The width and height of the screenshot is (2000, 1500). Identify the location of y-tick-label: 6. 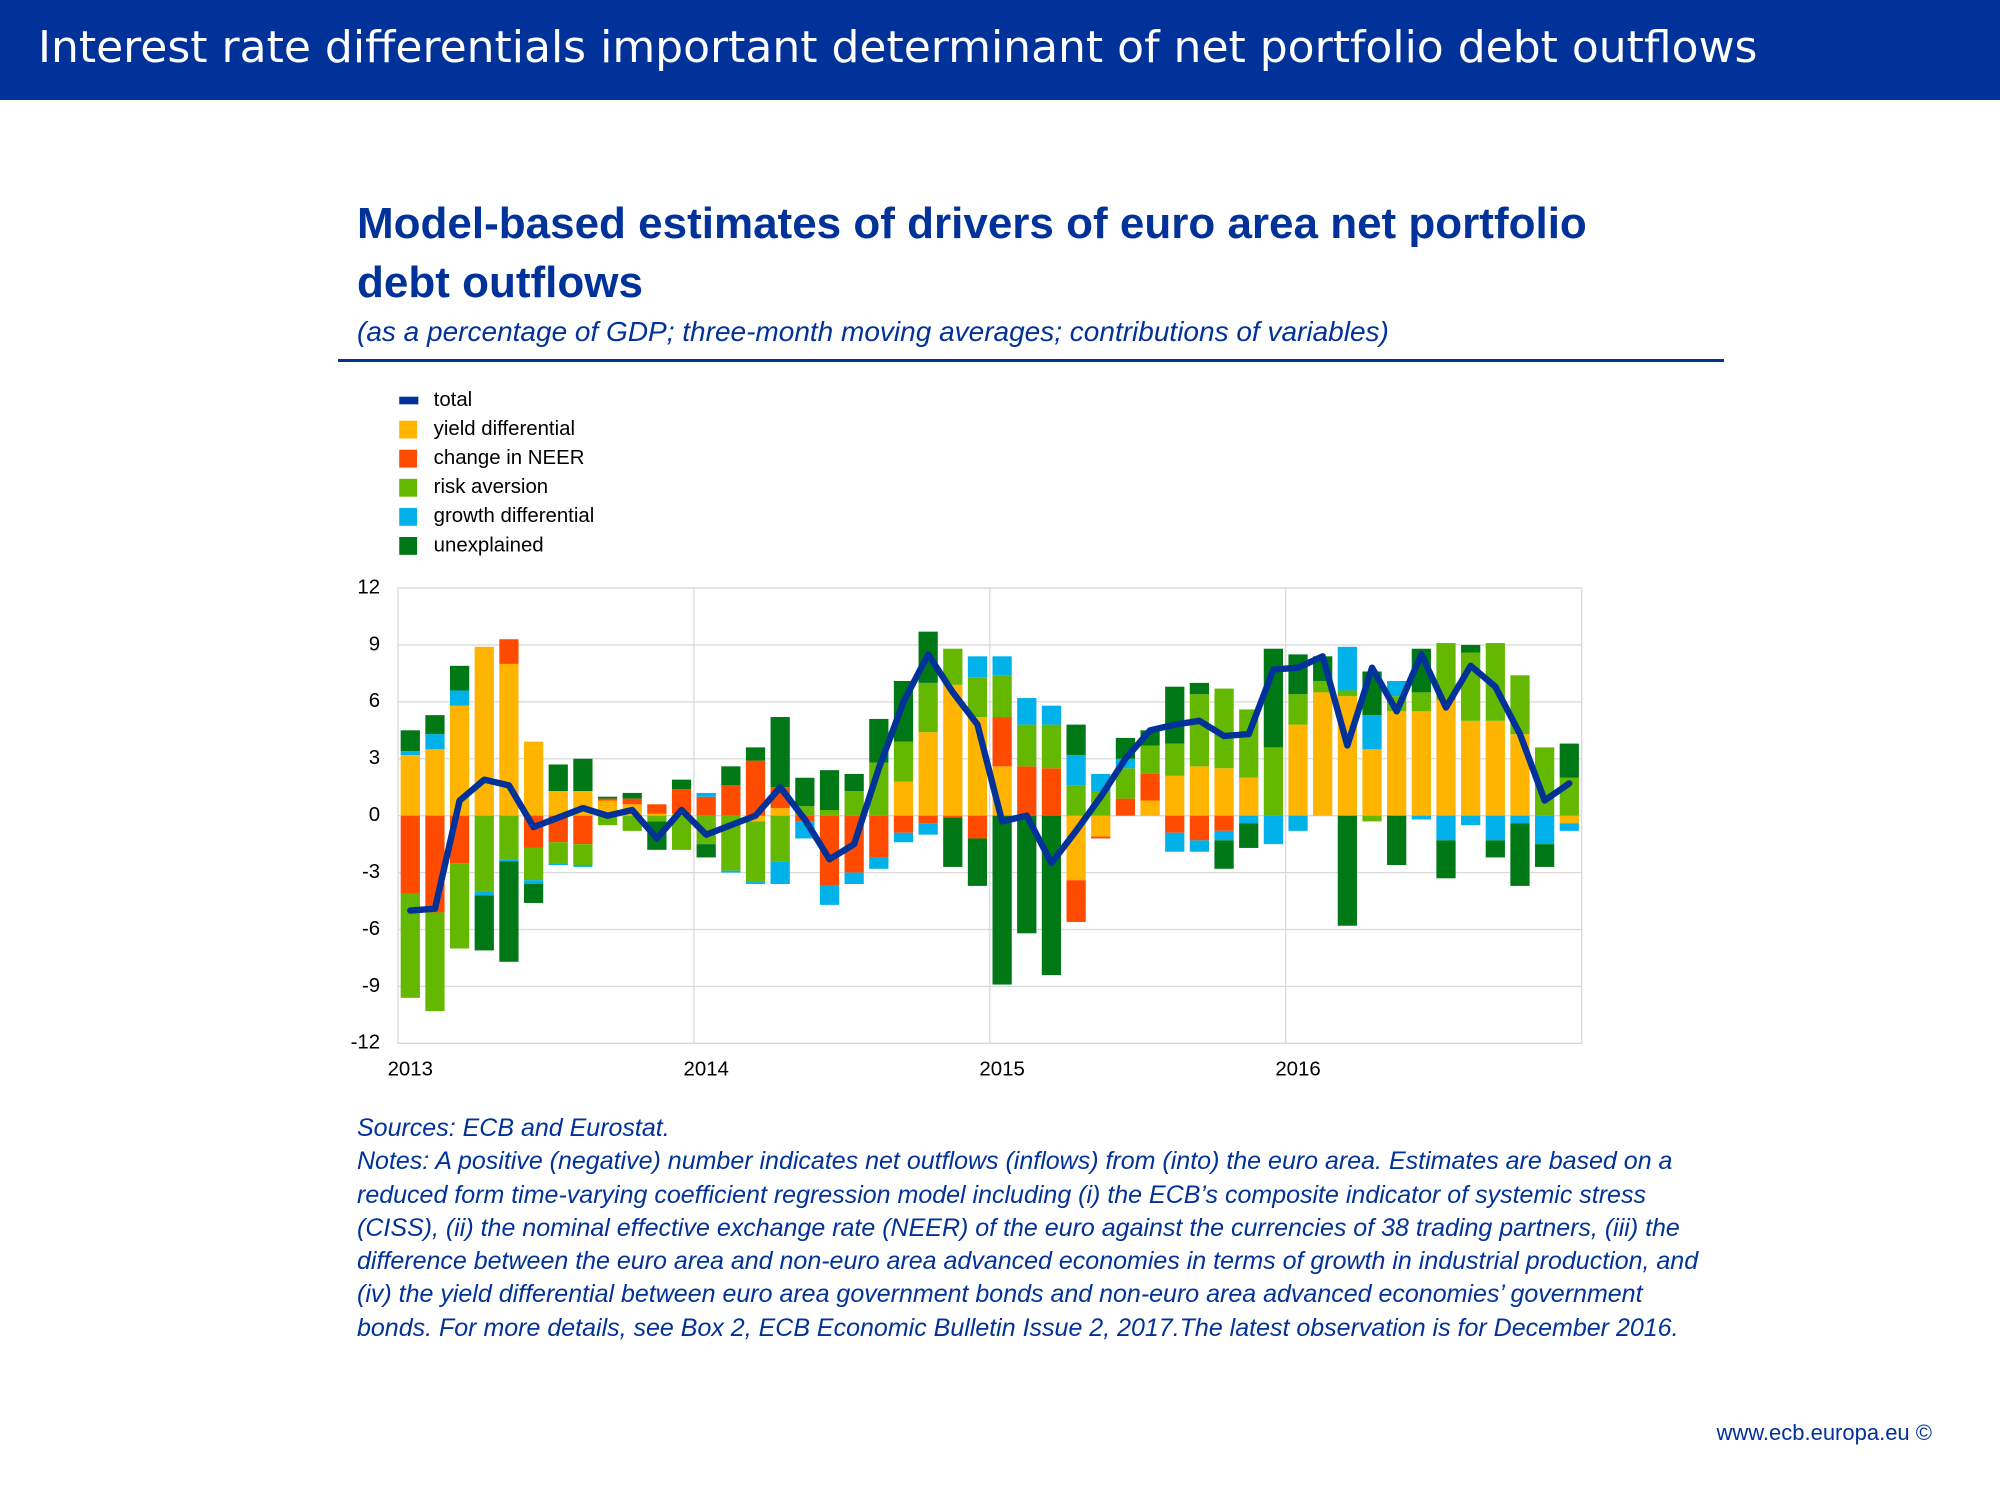
(374, 701).